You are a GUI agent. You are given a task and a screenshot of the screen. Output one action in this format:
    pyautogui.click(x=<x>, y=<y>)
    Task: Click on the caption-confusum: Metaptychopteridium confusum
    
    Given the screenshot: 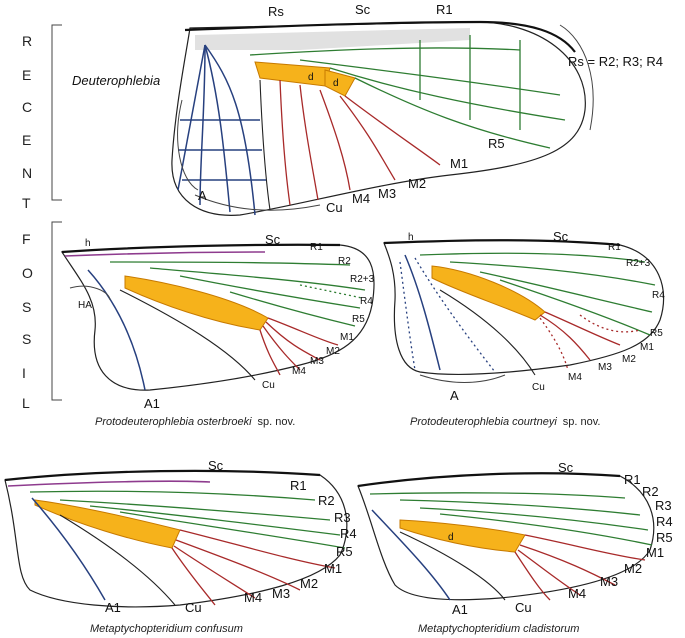 What is the action you would take?
    pyautogui.click(x=166, y=629)
    